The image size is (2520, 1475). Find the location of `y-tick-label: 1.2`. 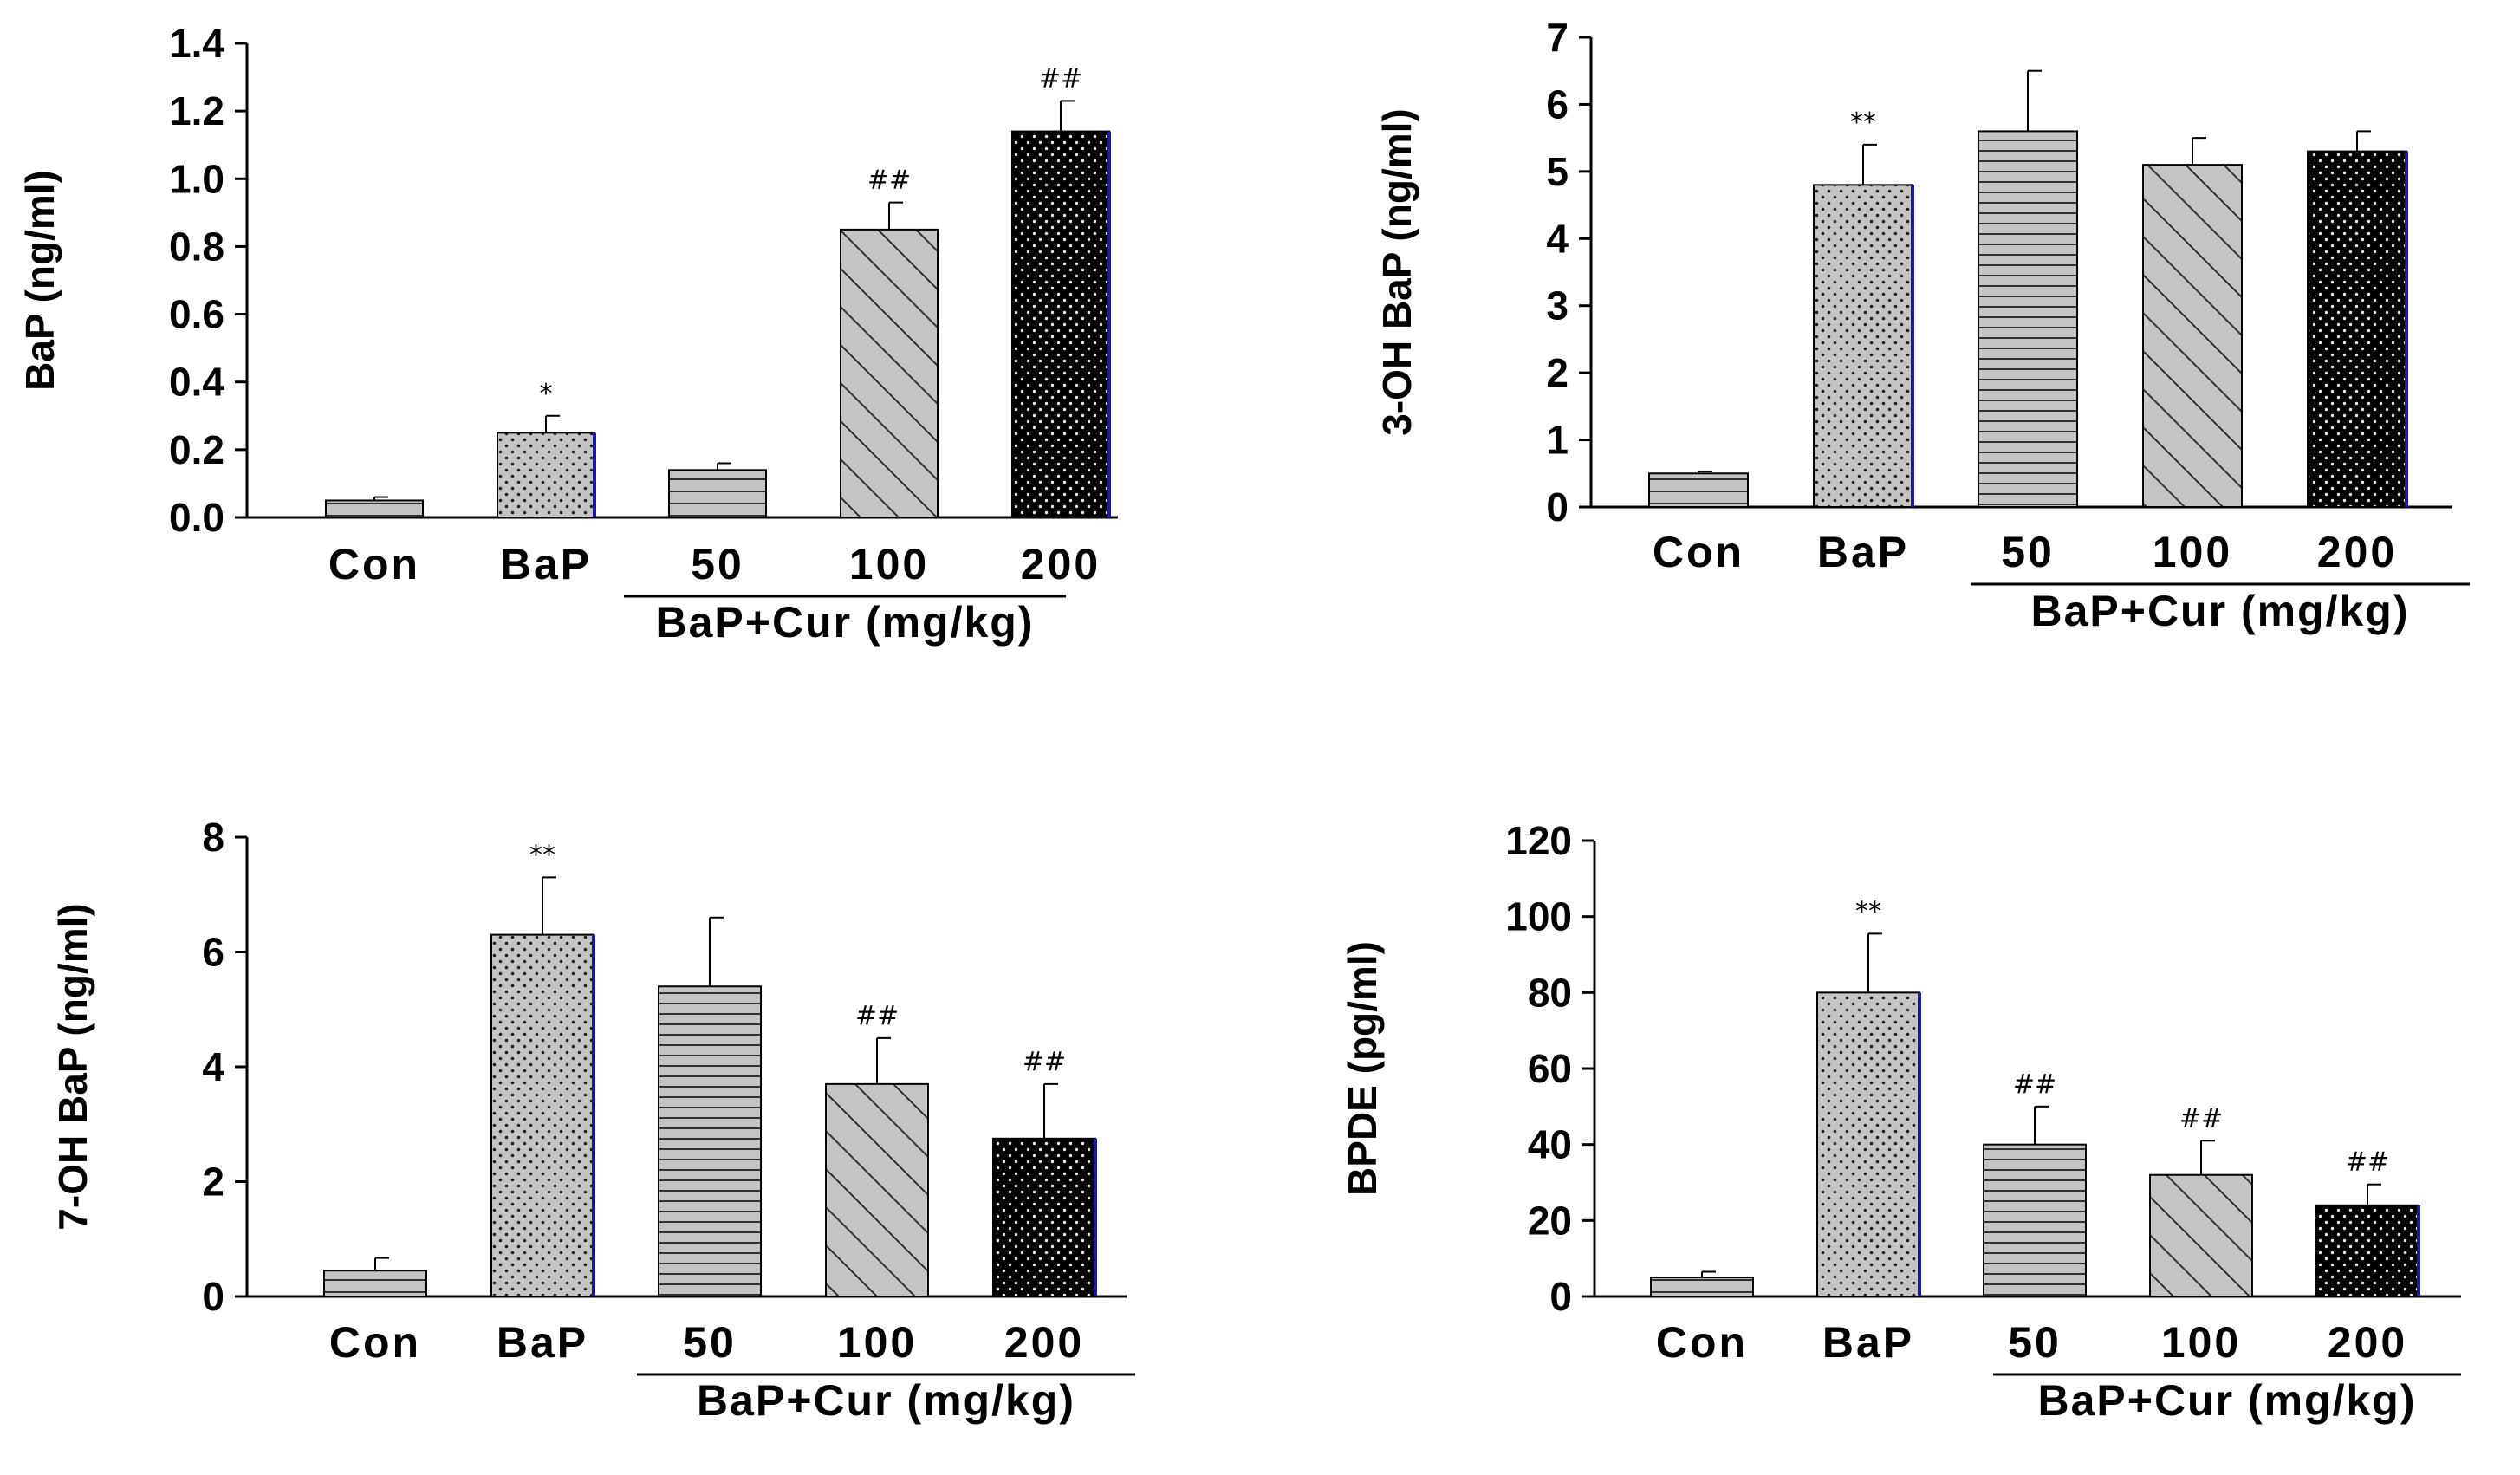

y-tick-label: 1.2 is located at coordinates (196, 110).